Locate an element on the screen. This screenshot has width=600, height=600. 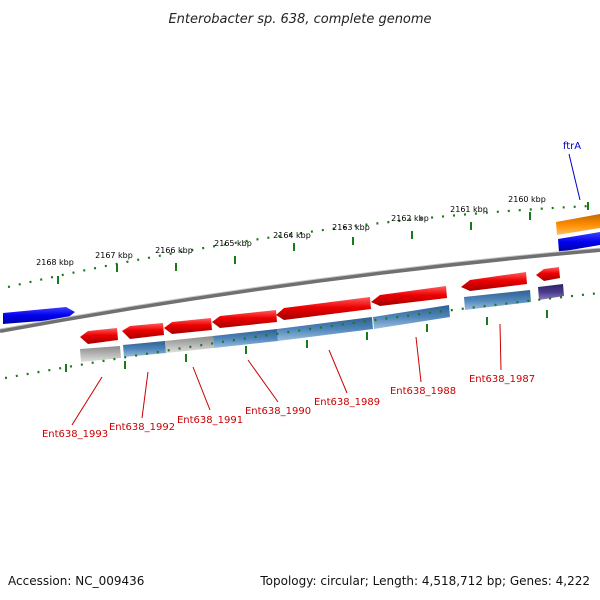
gene-ent638-1991 is located at coordinates (189, 344).